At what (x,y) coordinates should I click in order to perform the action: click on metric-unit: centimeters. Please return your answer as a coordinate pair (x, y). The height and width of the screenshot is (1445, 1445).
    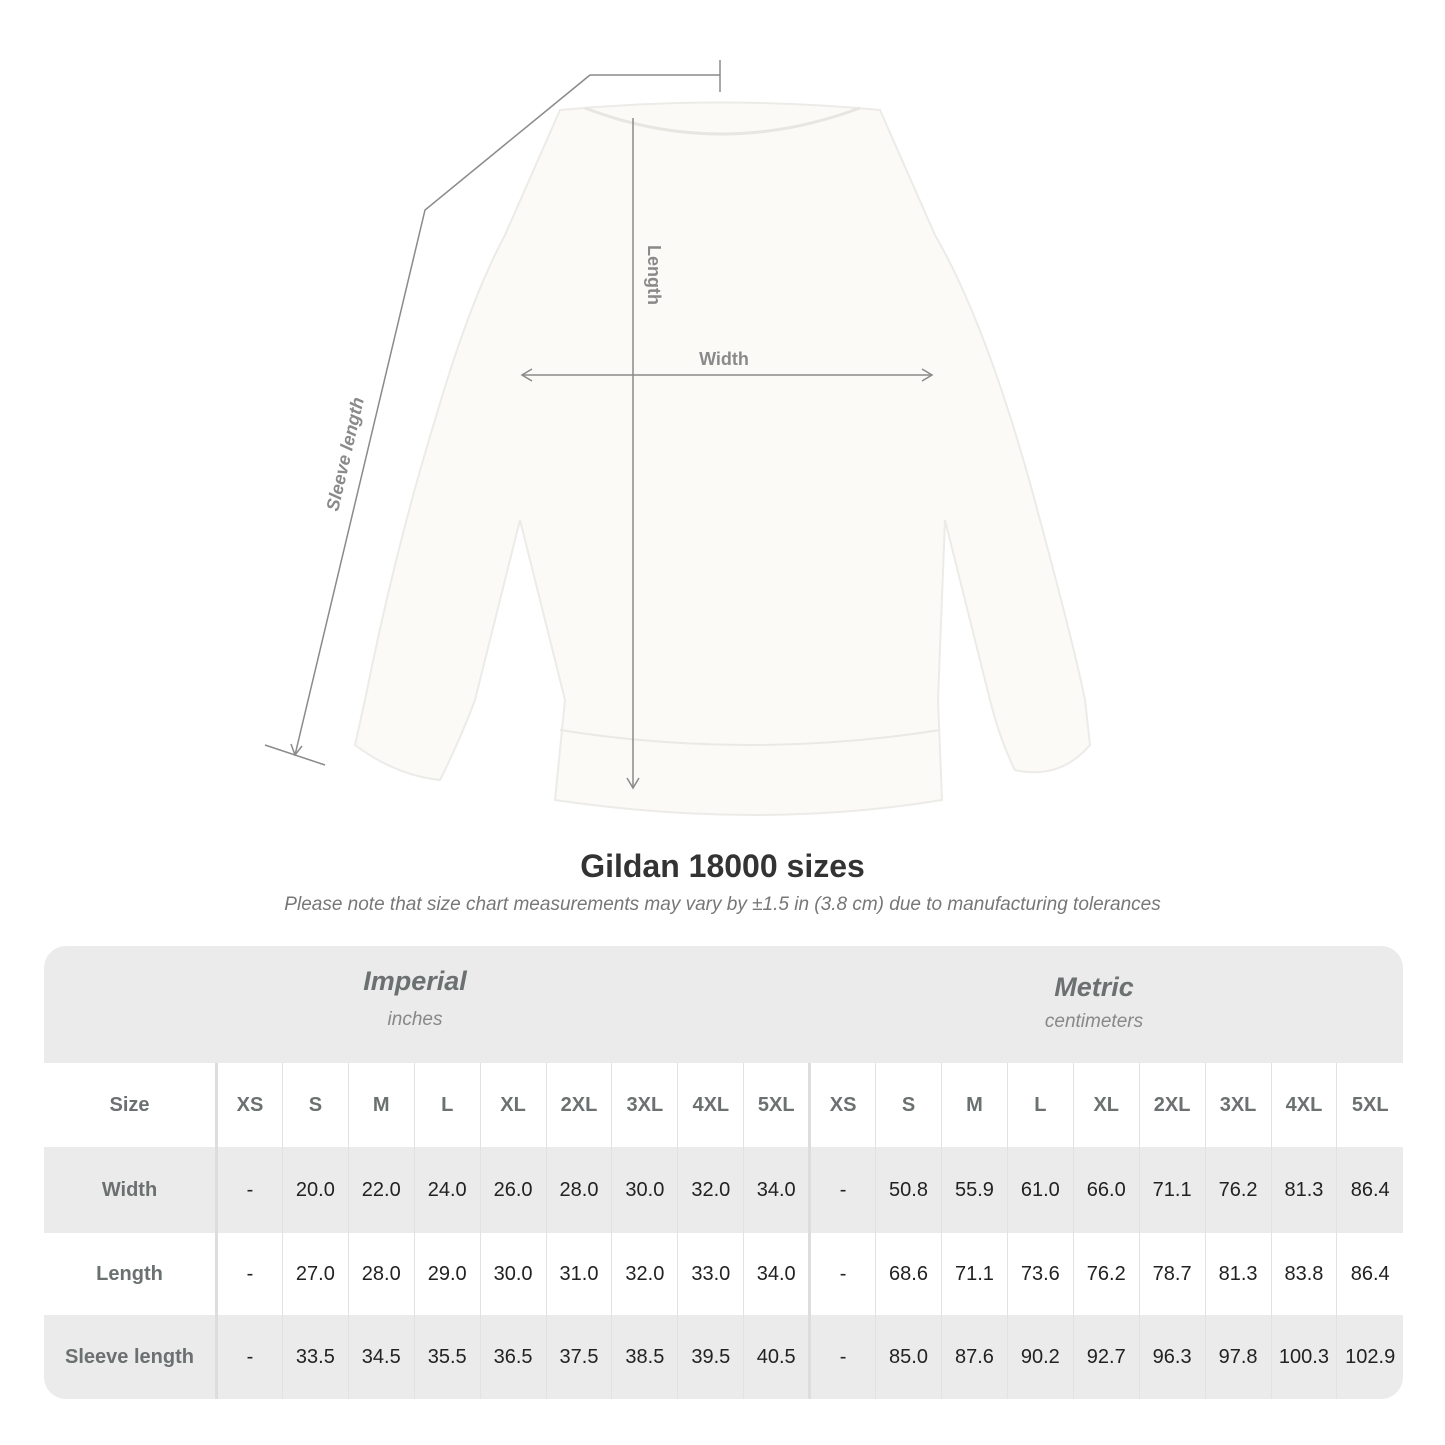
    Looking at the image, I should click on (1094, 1021).